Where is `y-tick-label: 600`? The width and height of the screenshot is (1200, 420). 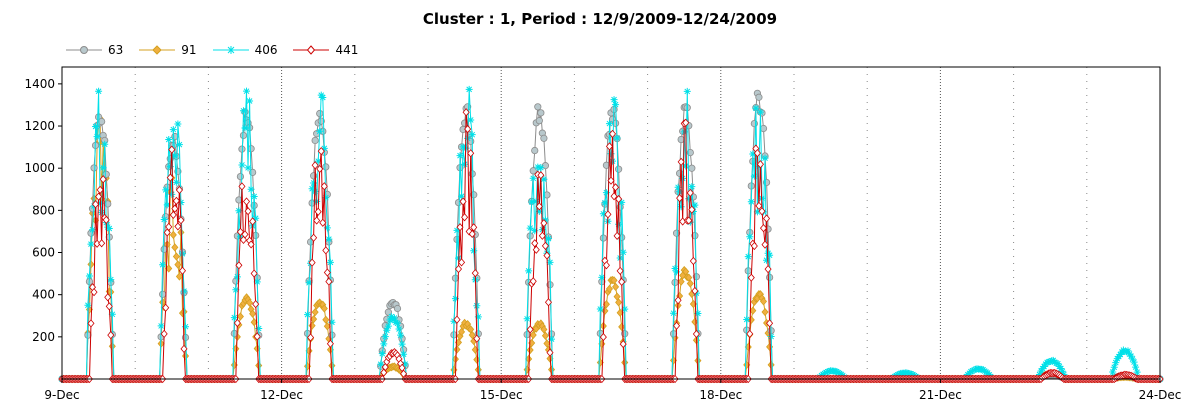
y-tick-label: 600 is located at coordinates (43, 253).